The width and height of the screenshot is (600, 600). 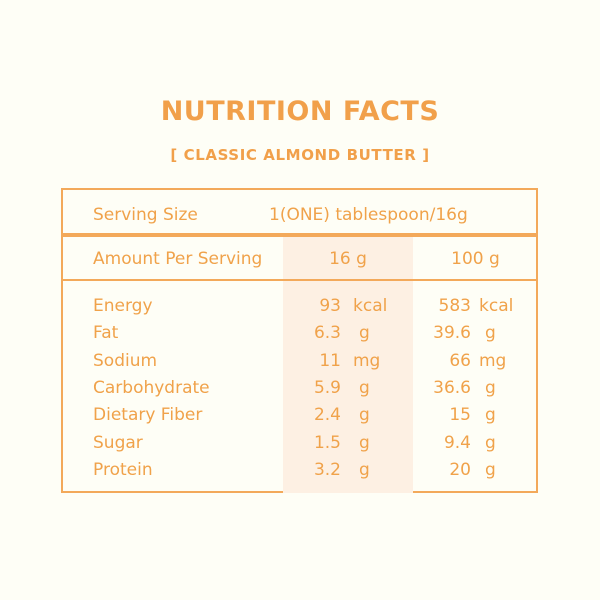 I want to click on per-serving-value: 1.5, so click(x=327, y=442).